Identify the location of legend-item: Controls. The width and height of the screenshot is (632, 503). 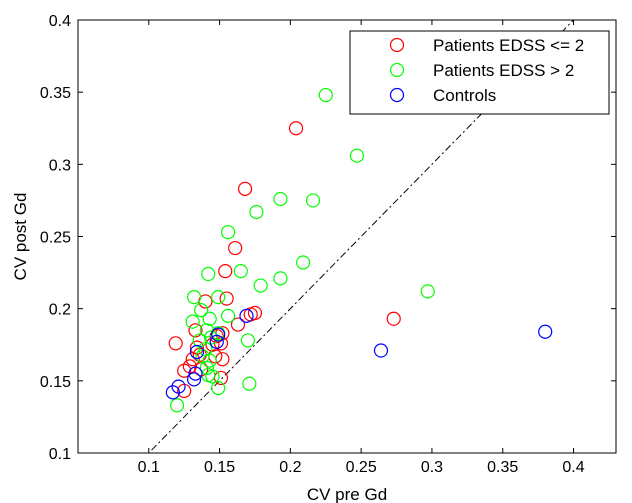
(442, 95).